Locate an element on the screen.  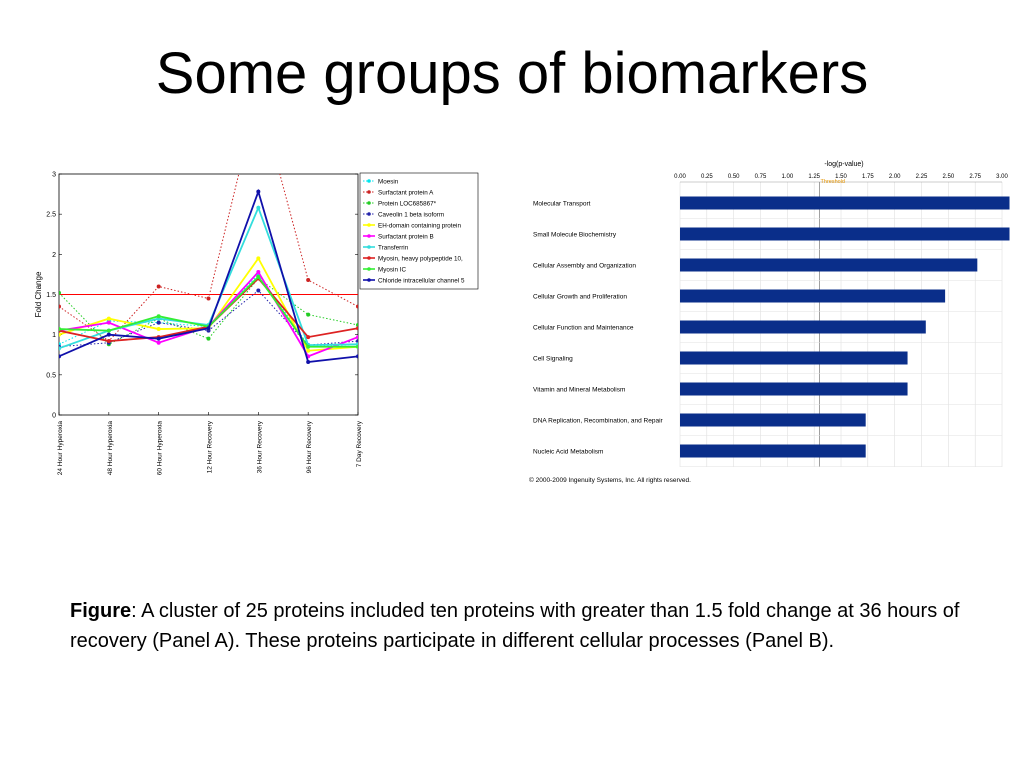
category-label: Cell Signaling is located at coordinates (553, 359).